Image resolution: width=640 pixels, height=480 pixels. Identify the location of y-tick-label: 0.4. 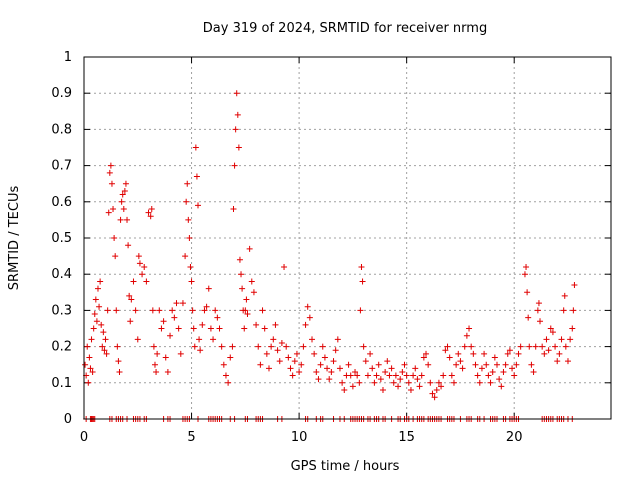
(61, 274).